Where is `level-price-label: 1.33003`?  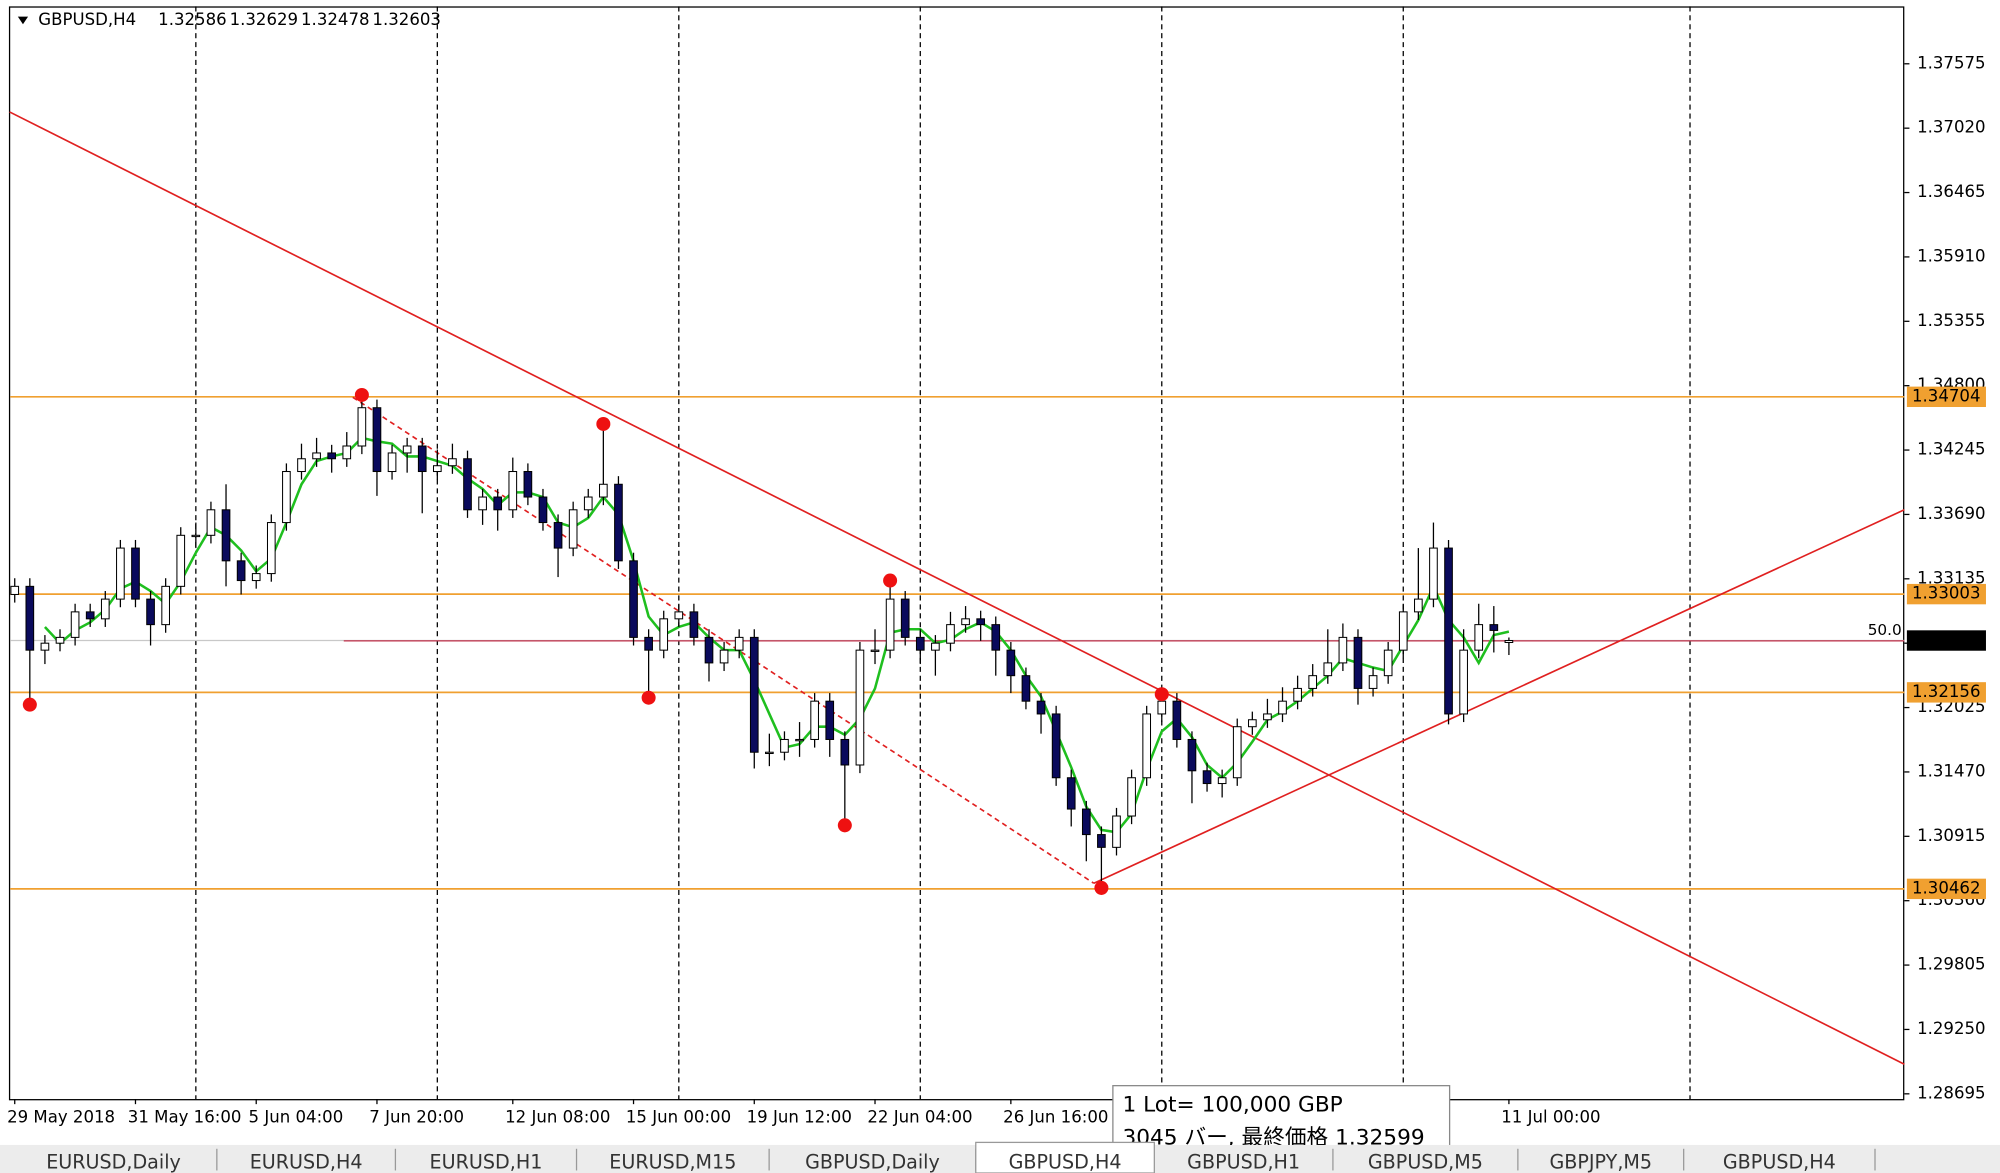
level-price-label: 1.33003 is located at coordinates (1946, 593).